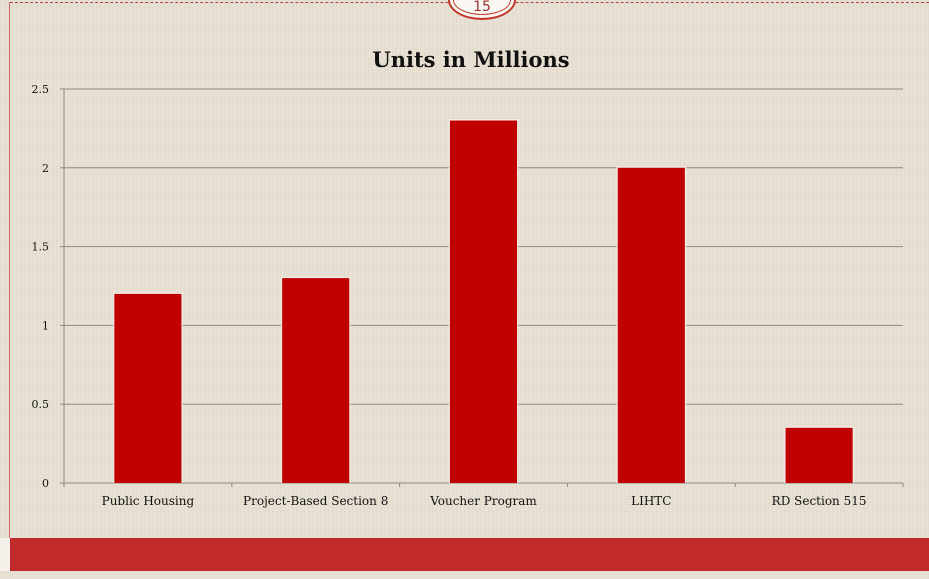  What do you see at coordinates (5, 554) in the screenshot?
I see `bottom-left-tab` at bounding box center [5, 554].